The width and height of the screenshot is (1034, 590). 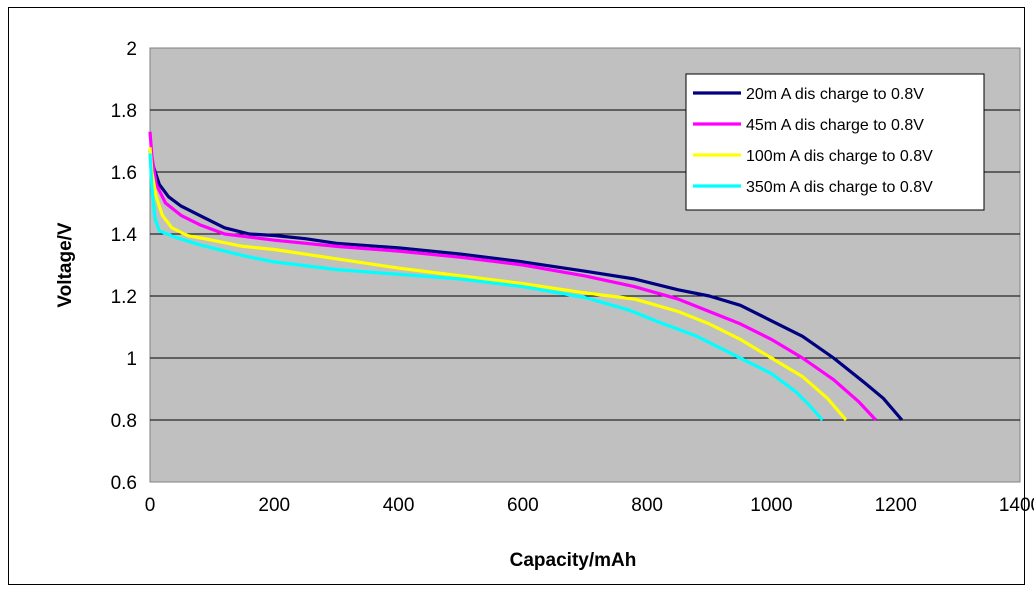 I want to click on legend-label: 350m A dis charge to 0.8V, so click(x=839, y=187).